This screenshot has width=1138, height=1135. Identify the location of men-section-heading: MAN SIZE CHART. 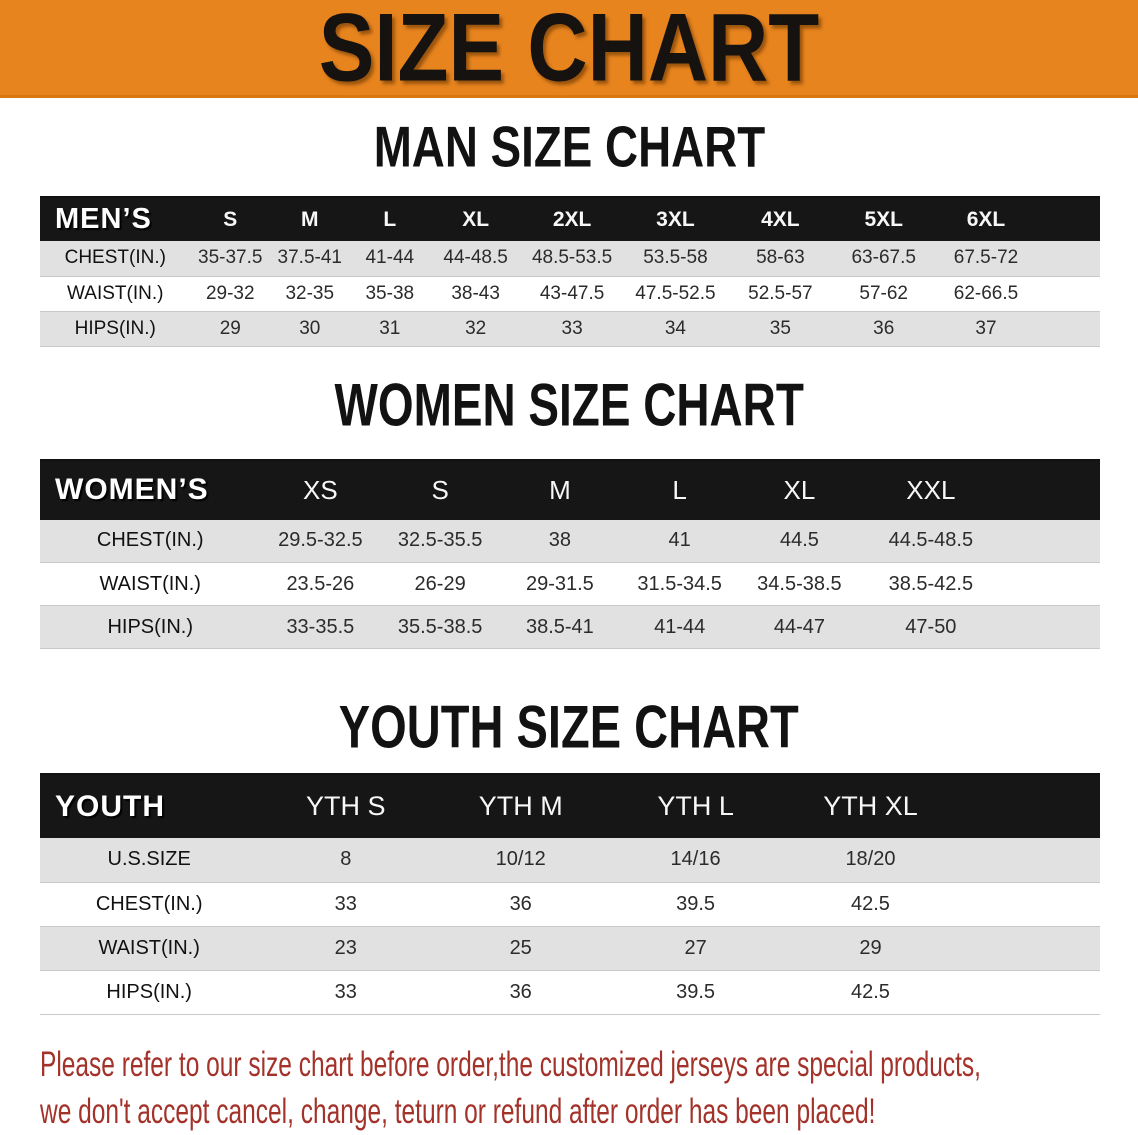
(569, 148).